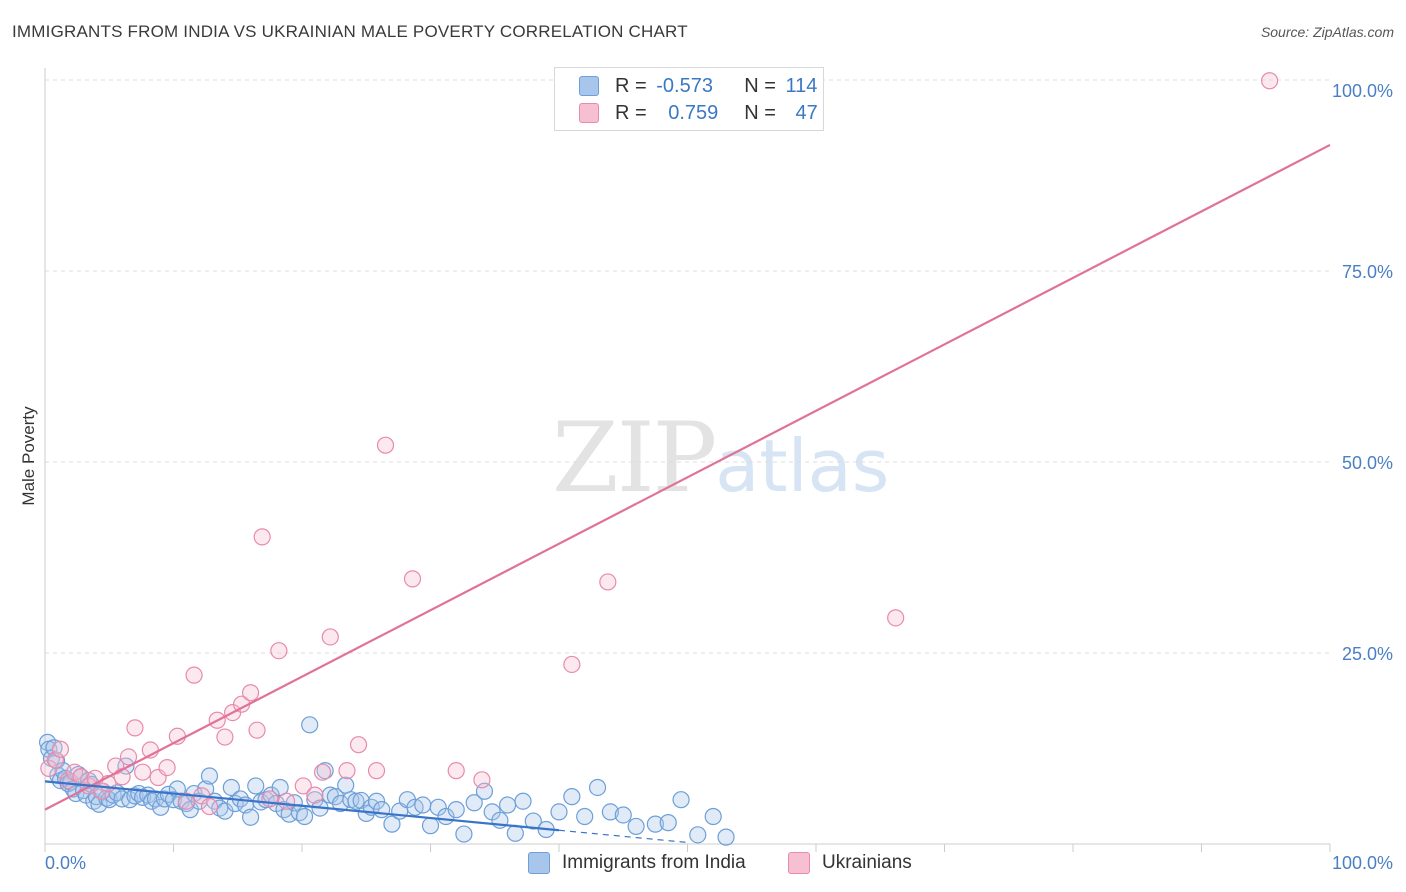  I want to click on legend-swatch-ukrainians, so click(589, 113).